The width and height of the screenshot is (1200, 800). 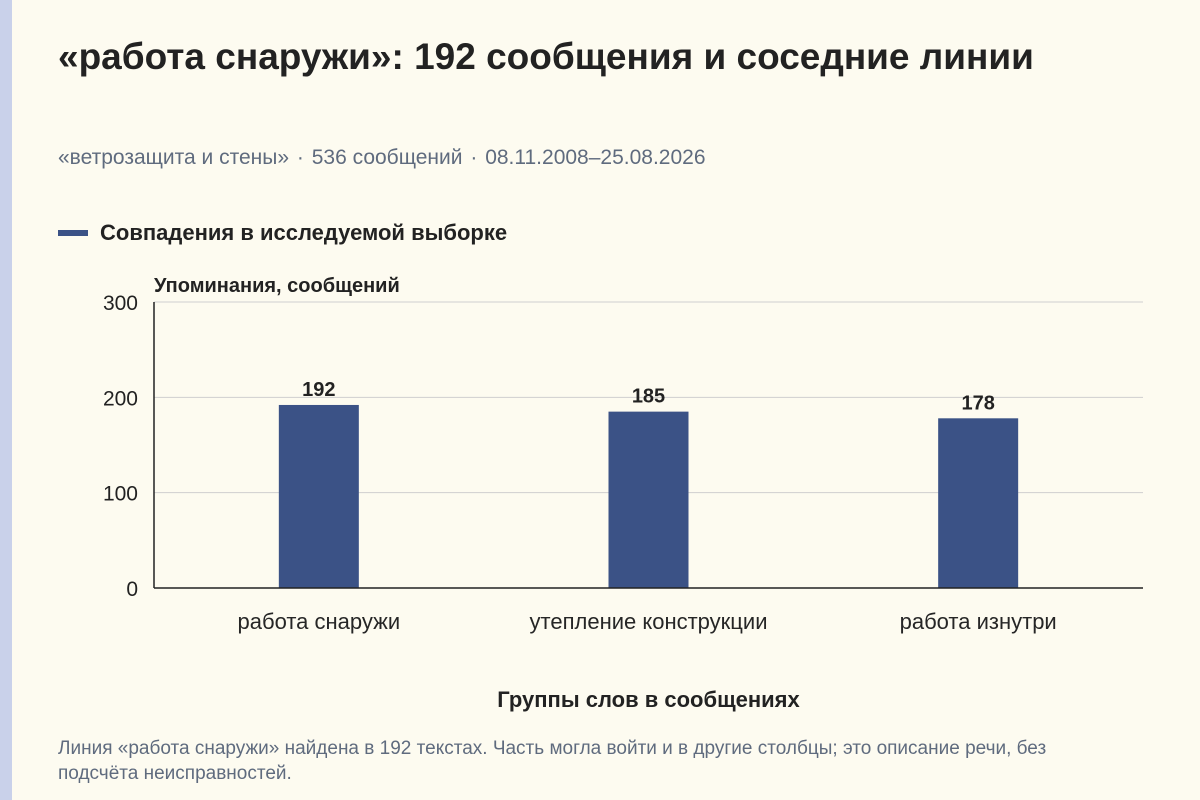 What do you see at coordinates (120, 303) in the screenshot?
I see `y-tick-label: 300` at bounding box center [120, 303].